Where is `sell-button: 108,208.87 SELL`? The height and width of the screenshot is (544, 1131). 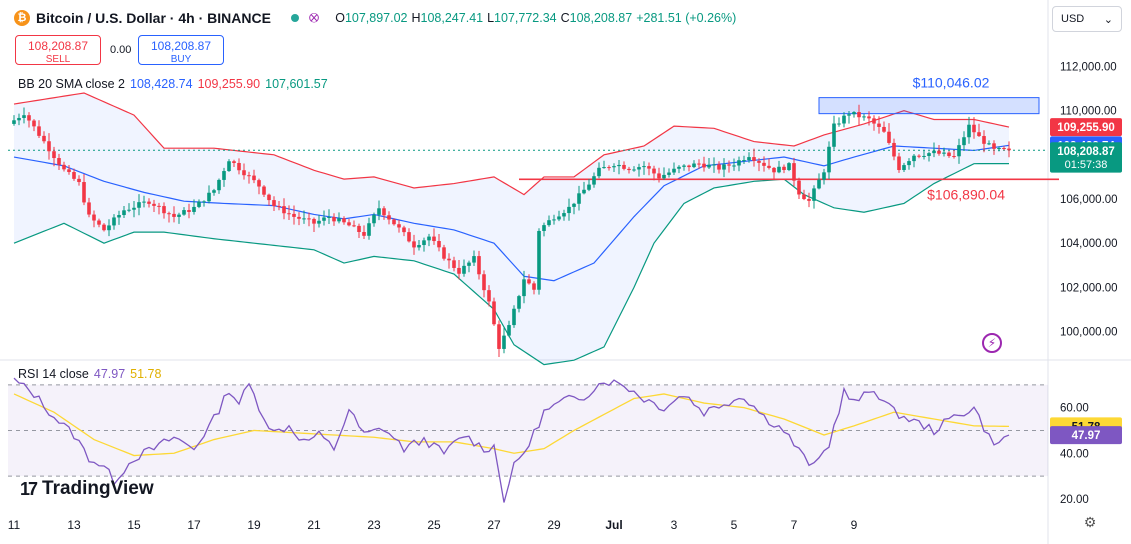 sell-button: 108,208.87 SELL is located at coordinates (58, 50).